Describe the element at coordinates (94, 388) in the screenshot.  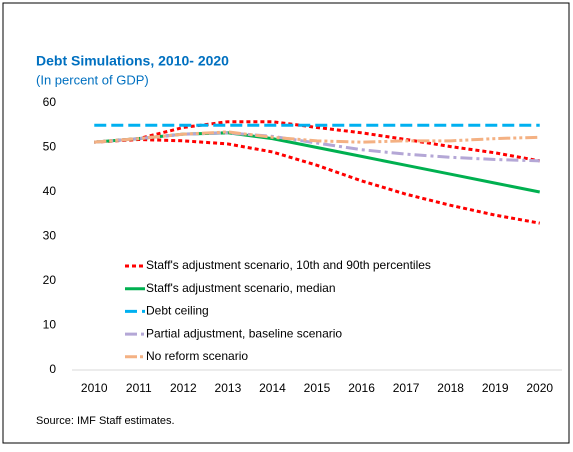
I see `x-tick-label: 2010` at that location.